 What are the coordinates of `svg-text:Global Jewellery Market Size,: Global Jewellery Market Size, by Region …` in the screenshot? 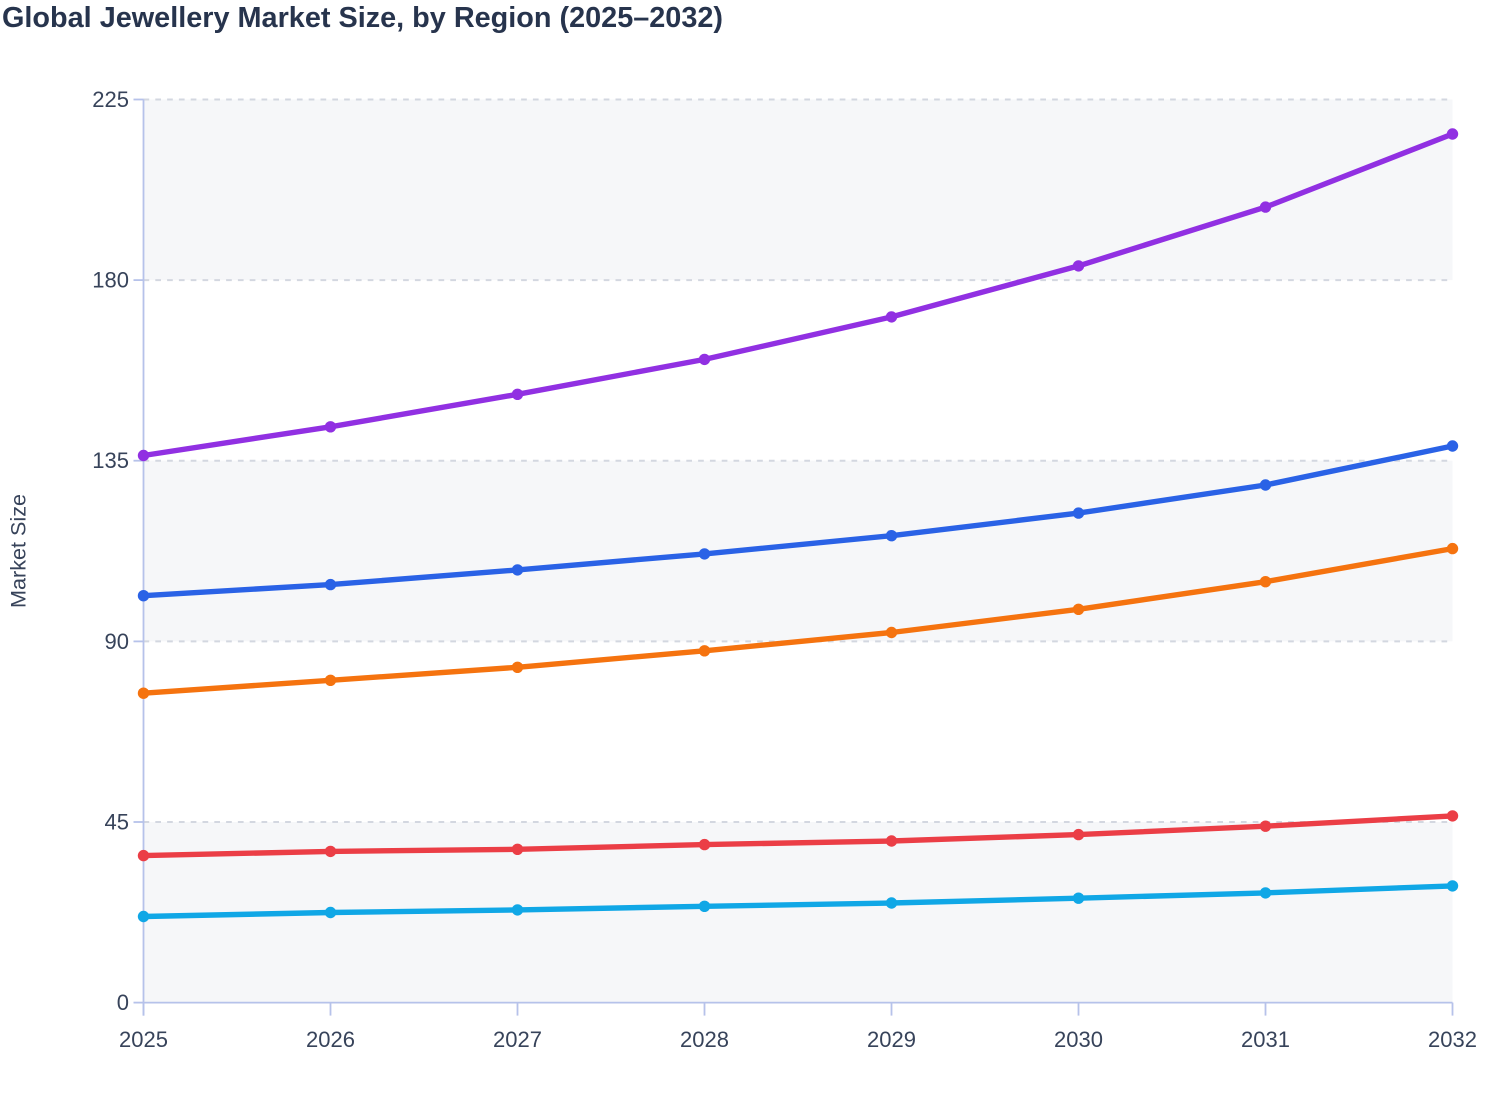 It's located at (362, 18).